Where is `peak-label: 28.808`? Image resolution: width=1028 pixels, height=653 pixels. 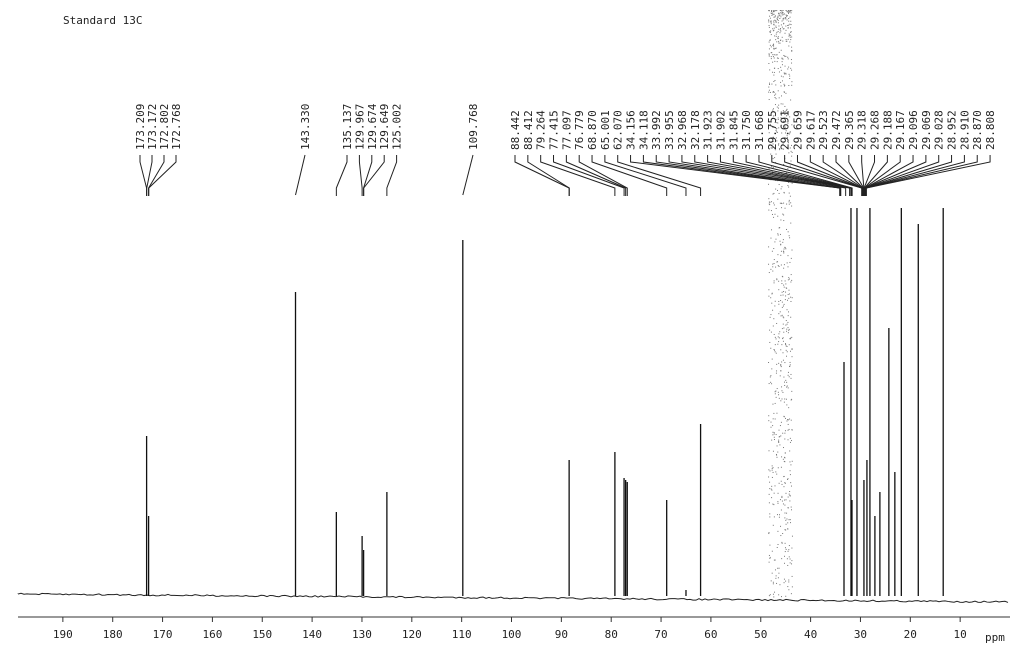 peak-label: 28.808 is located at coordinates (990, 130).